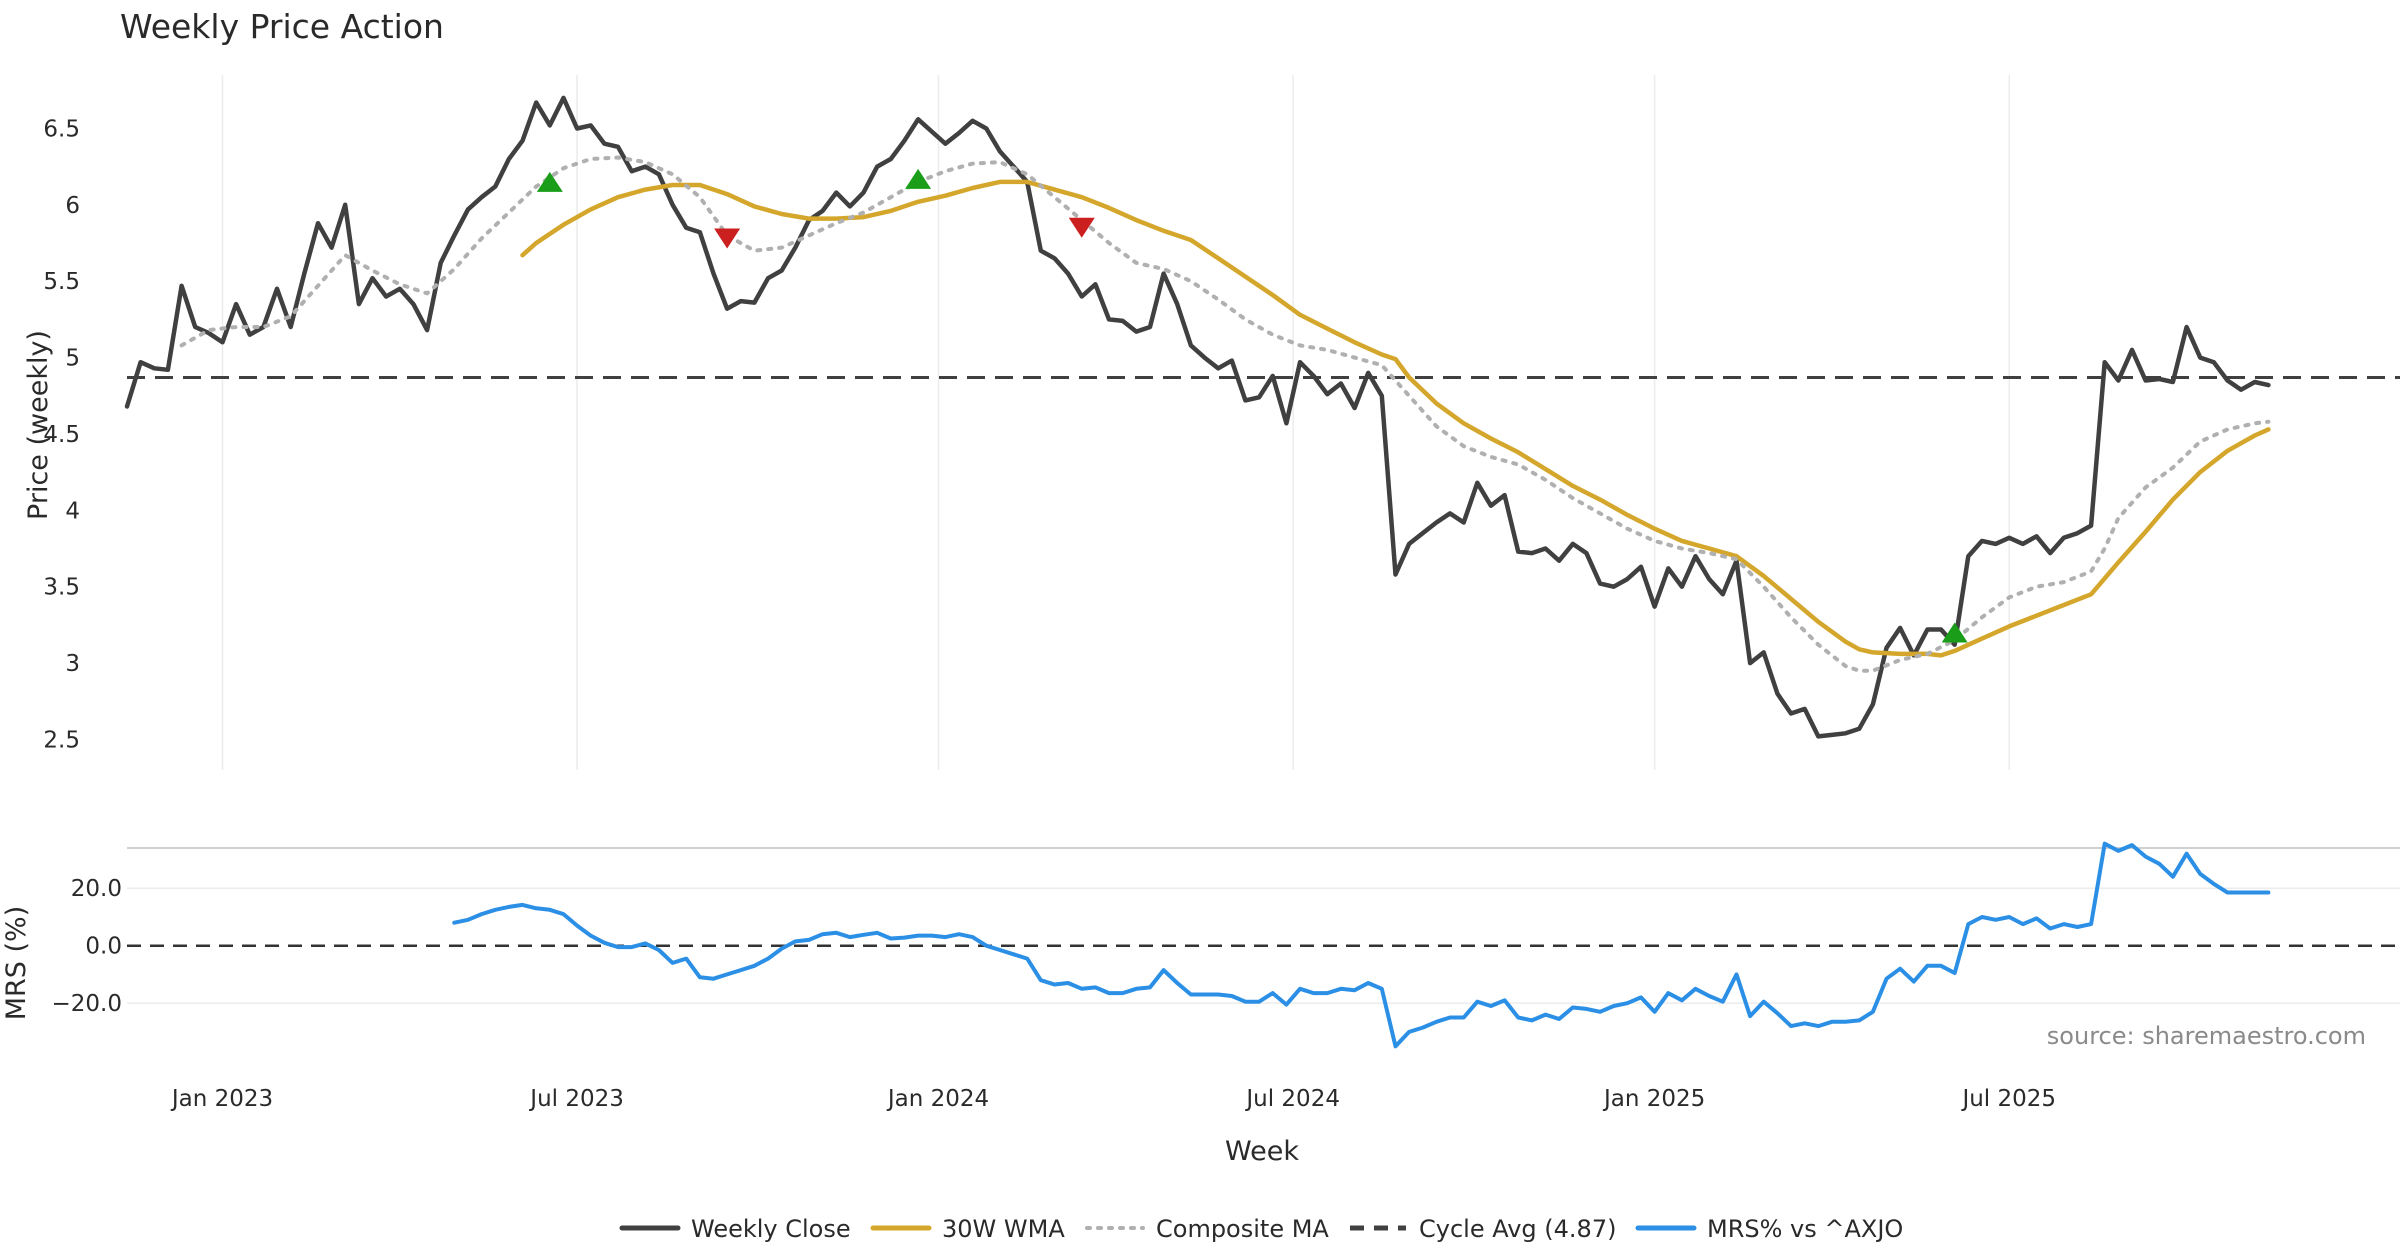 The width and height of the screenshot is (2400, 1260). What do you see at coordinates (2008, 1099) in the screenshot?
I see `x-tick-label: Jul 2025` at bounding box center [2008, 1099].